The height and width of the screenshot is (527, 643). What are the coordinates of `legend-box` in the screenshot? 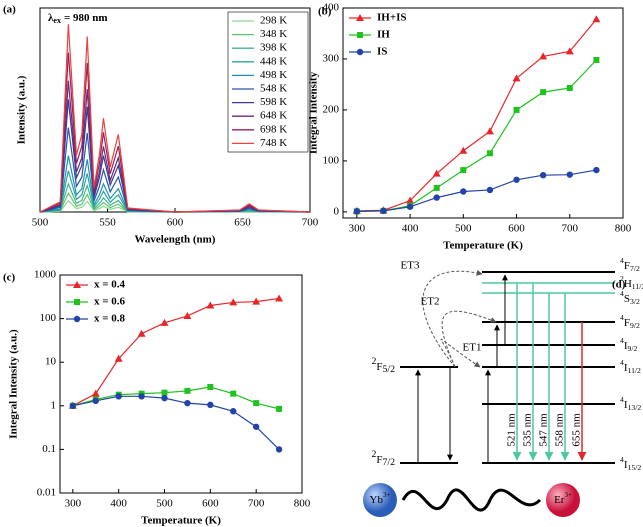 It's located at (268, 82).